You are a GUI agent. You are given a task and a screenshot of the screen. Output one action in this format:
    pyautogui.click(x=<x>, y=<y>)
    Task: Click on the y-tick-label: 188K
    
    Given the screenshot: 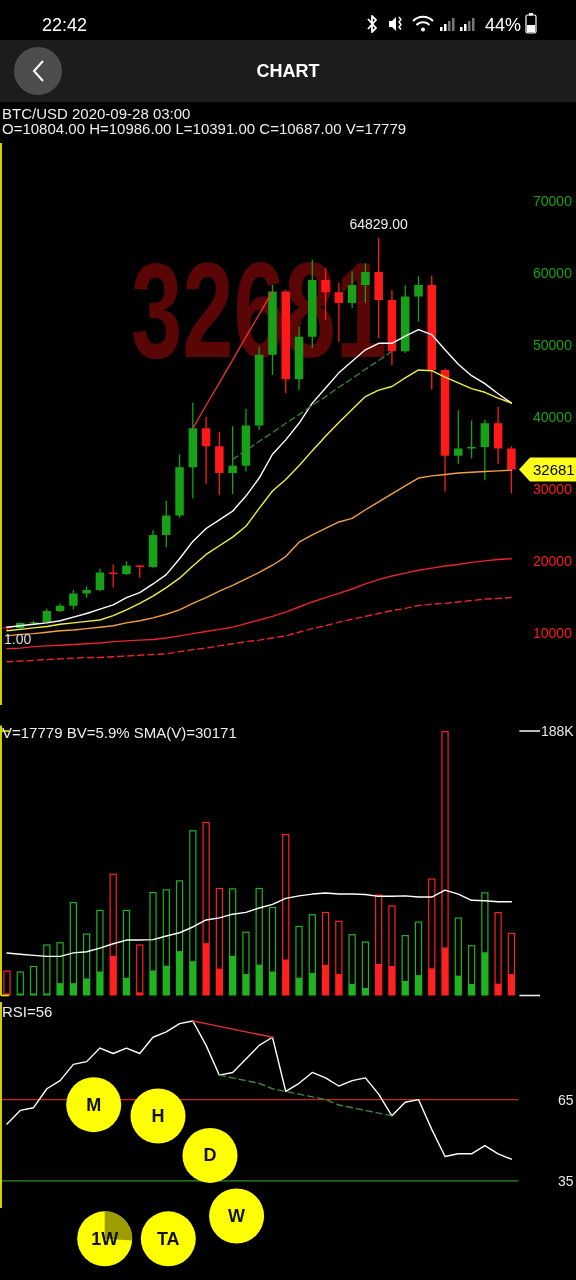 What is the action you would take?
    pyautogui.click(x=558, y=731)
    